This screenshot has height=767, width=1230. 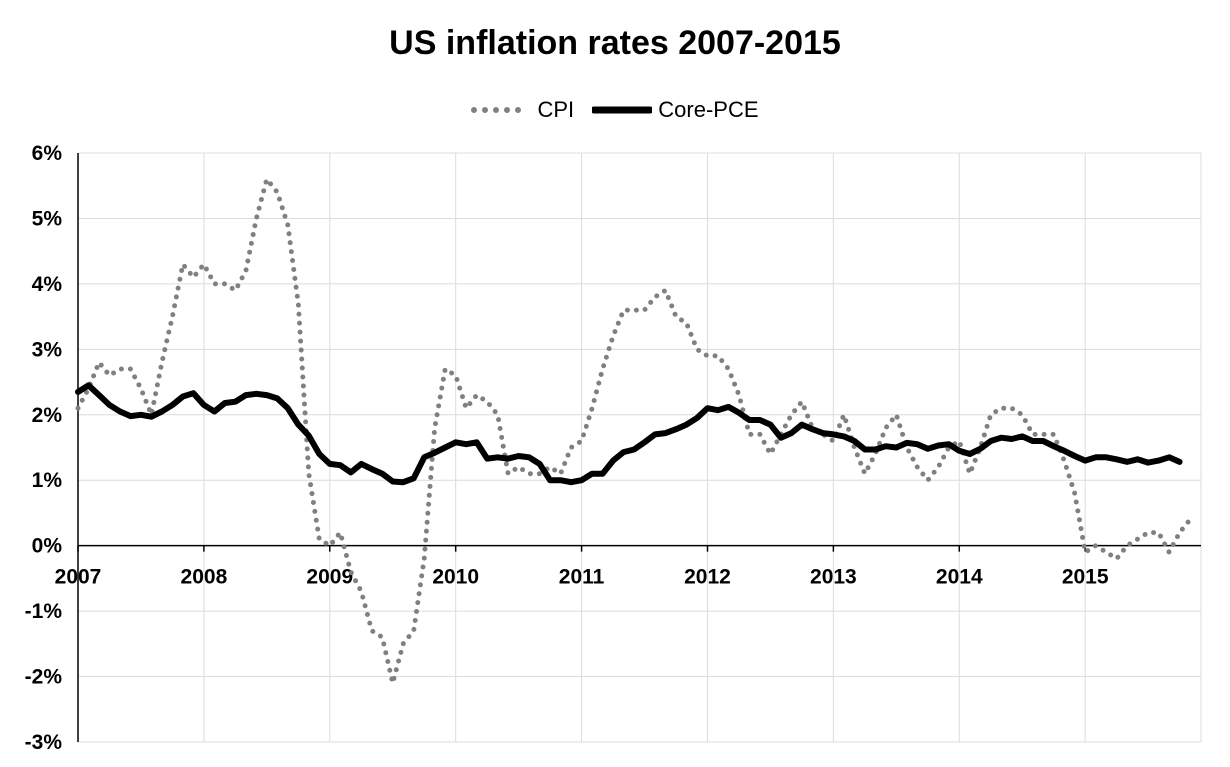 I want to click on x-tick-label: 2014, so click(x=959, y=577).